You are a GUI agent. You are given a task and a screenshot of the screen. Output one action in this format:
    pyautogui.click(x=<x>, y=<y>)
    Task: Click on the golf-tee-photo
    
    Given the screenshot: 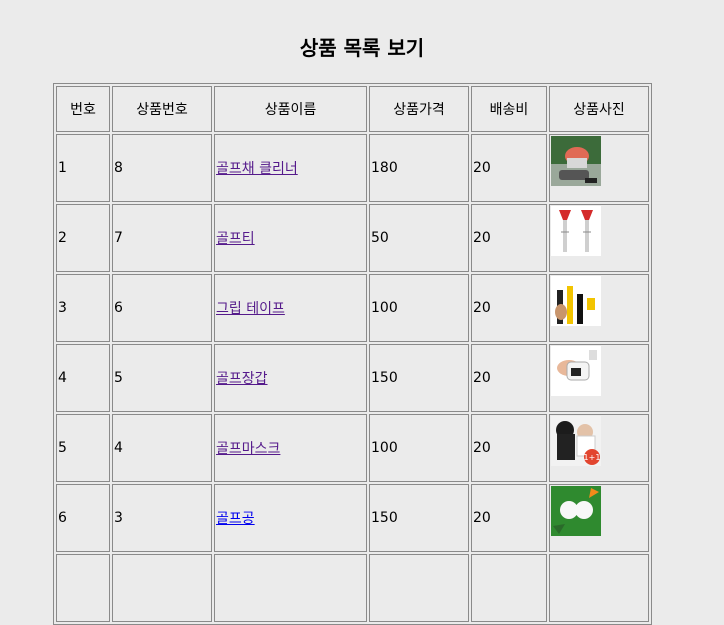 What is the action you would take?
    pyautogui.click(x=576, y=231)
    